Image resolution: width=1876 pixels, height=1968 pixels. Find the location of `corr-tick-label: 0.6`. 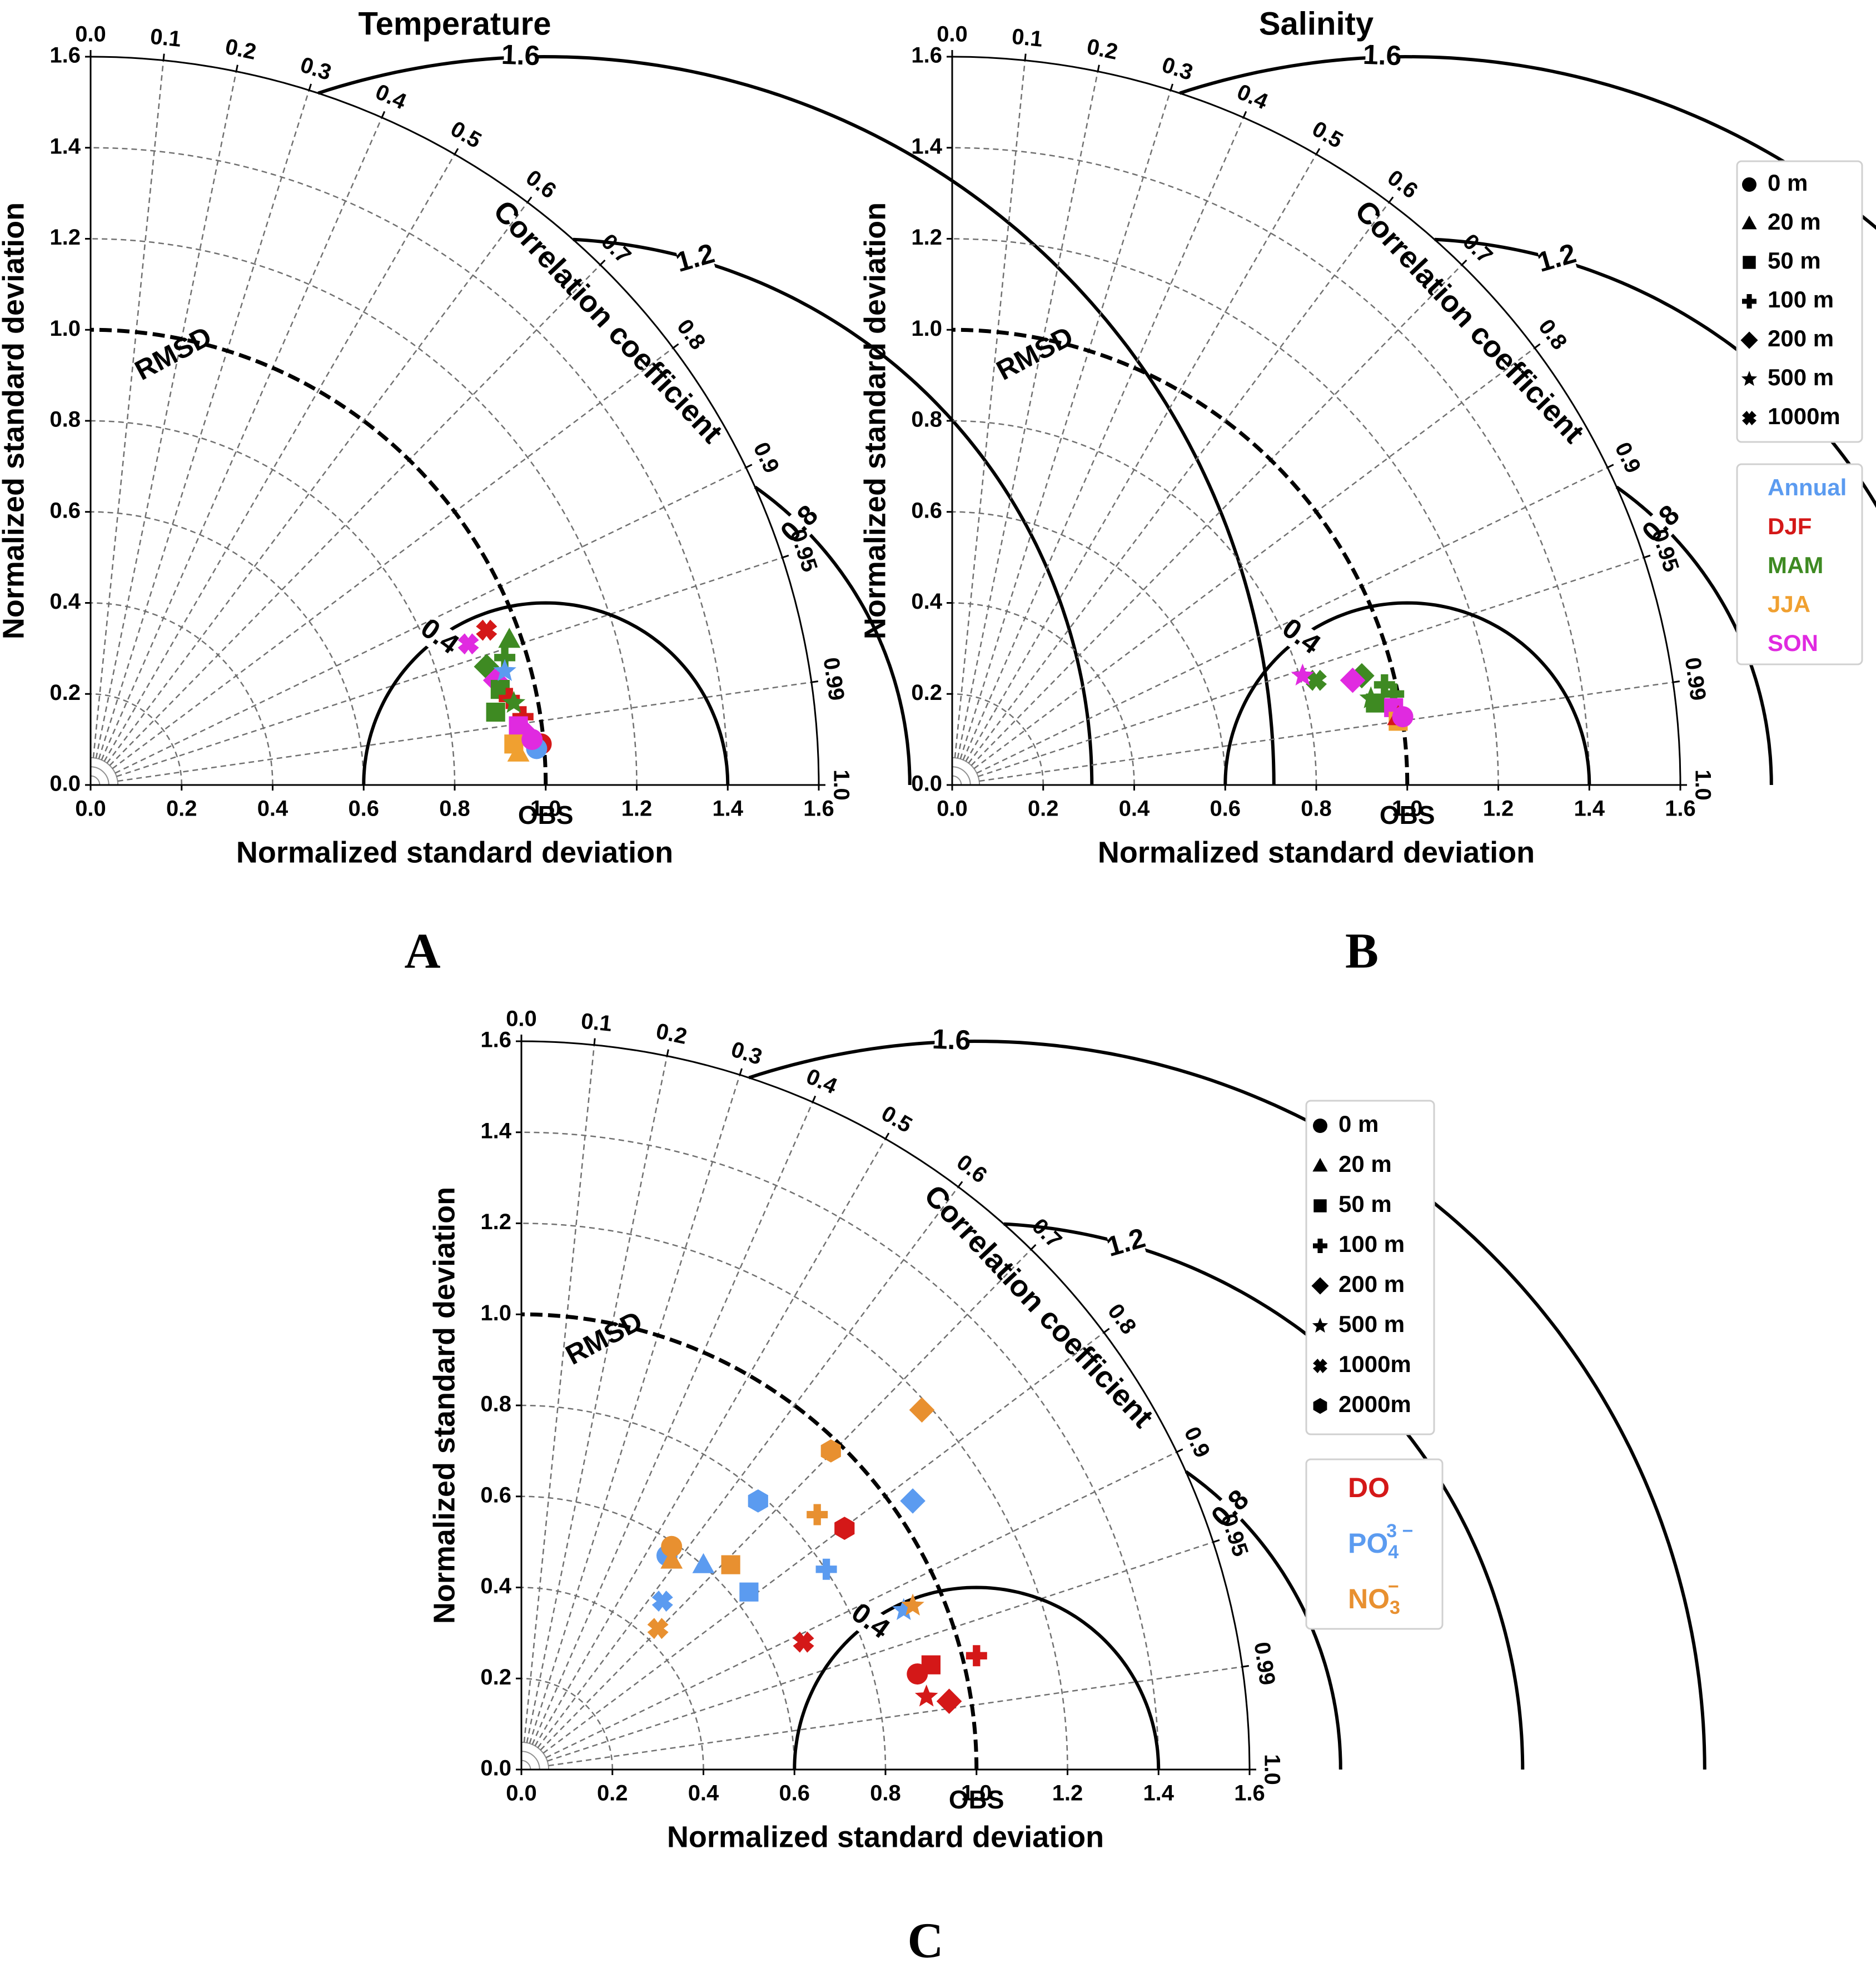

corr-tick-label: 0.6 is located at coordinates (541, 184).